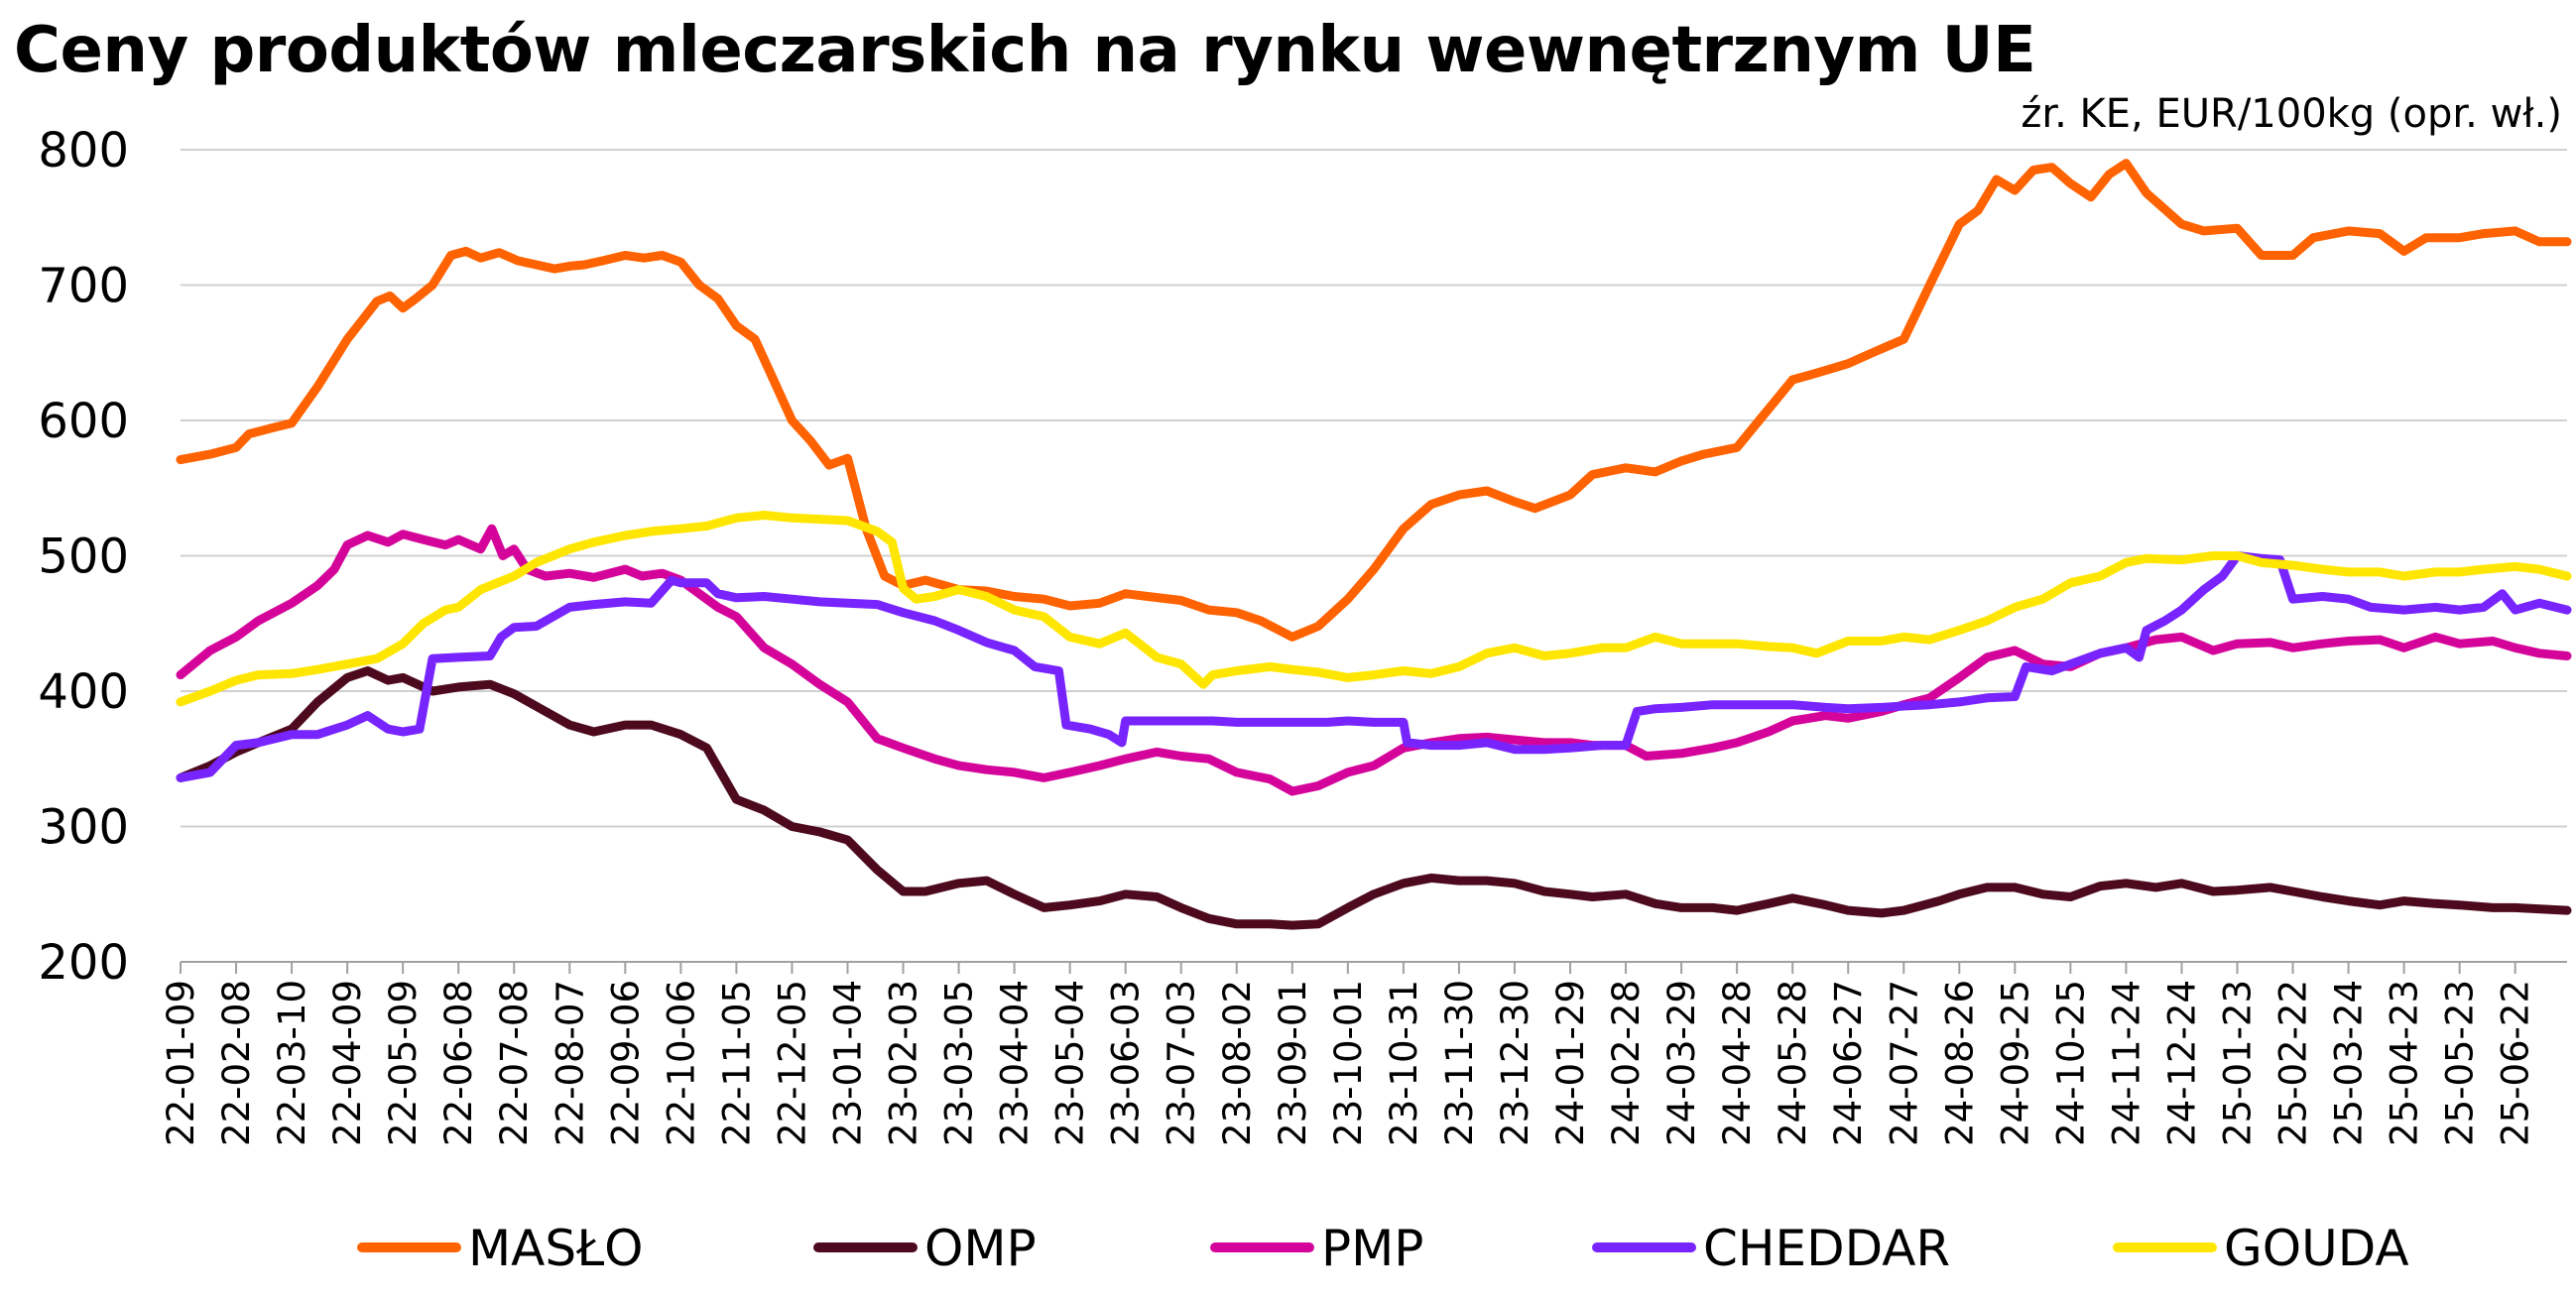  Describe the element at coordinates (347, 1063) in the screenshot. I see `x-tick-label: 22-04-09` at that location.